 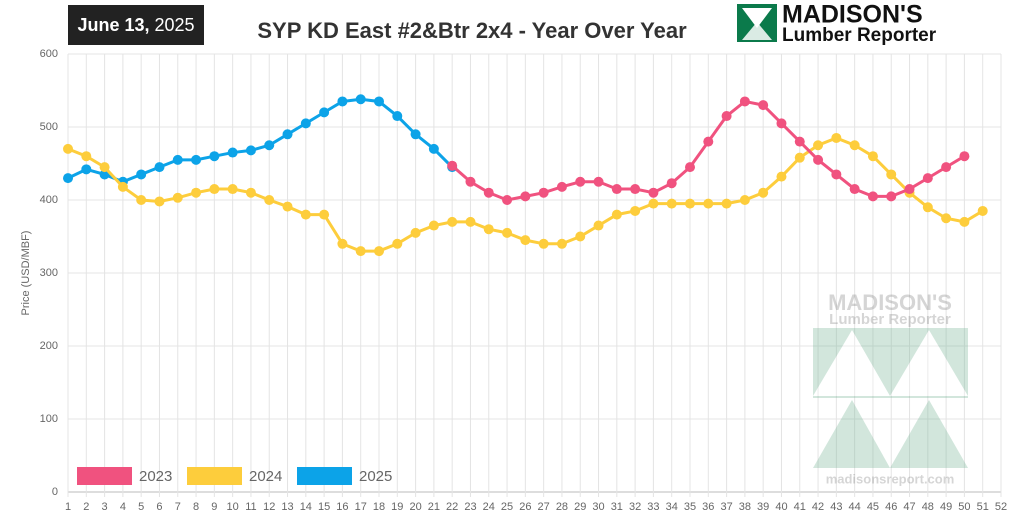 What do you see at coordinates (375, 476) in the screenshot?
I see `legend-label: 2025` at bounding box center [375, 476].